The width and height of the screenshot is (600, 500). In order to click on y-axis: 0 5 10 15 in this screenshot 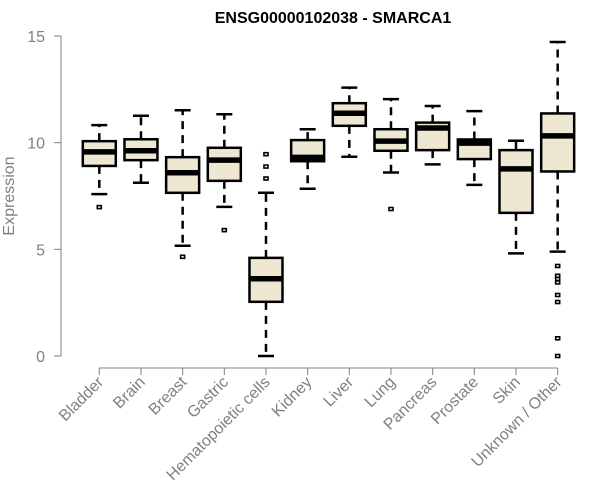, I will do `click(44, 197)`.